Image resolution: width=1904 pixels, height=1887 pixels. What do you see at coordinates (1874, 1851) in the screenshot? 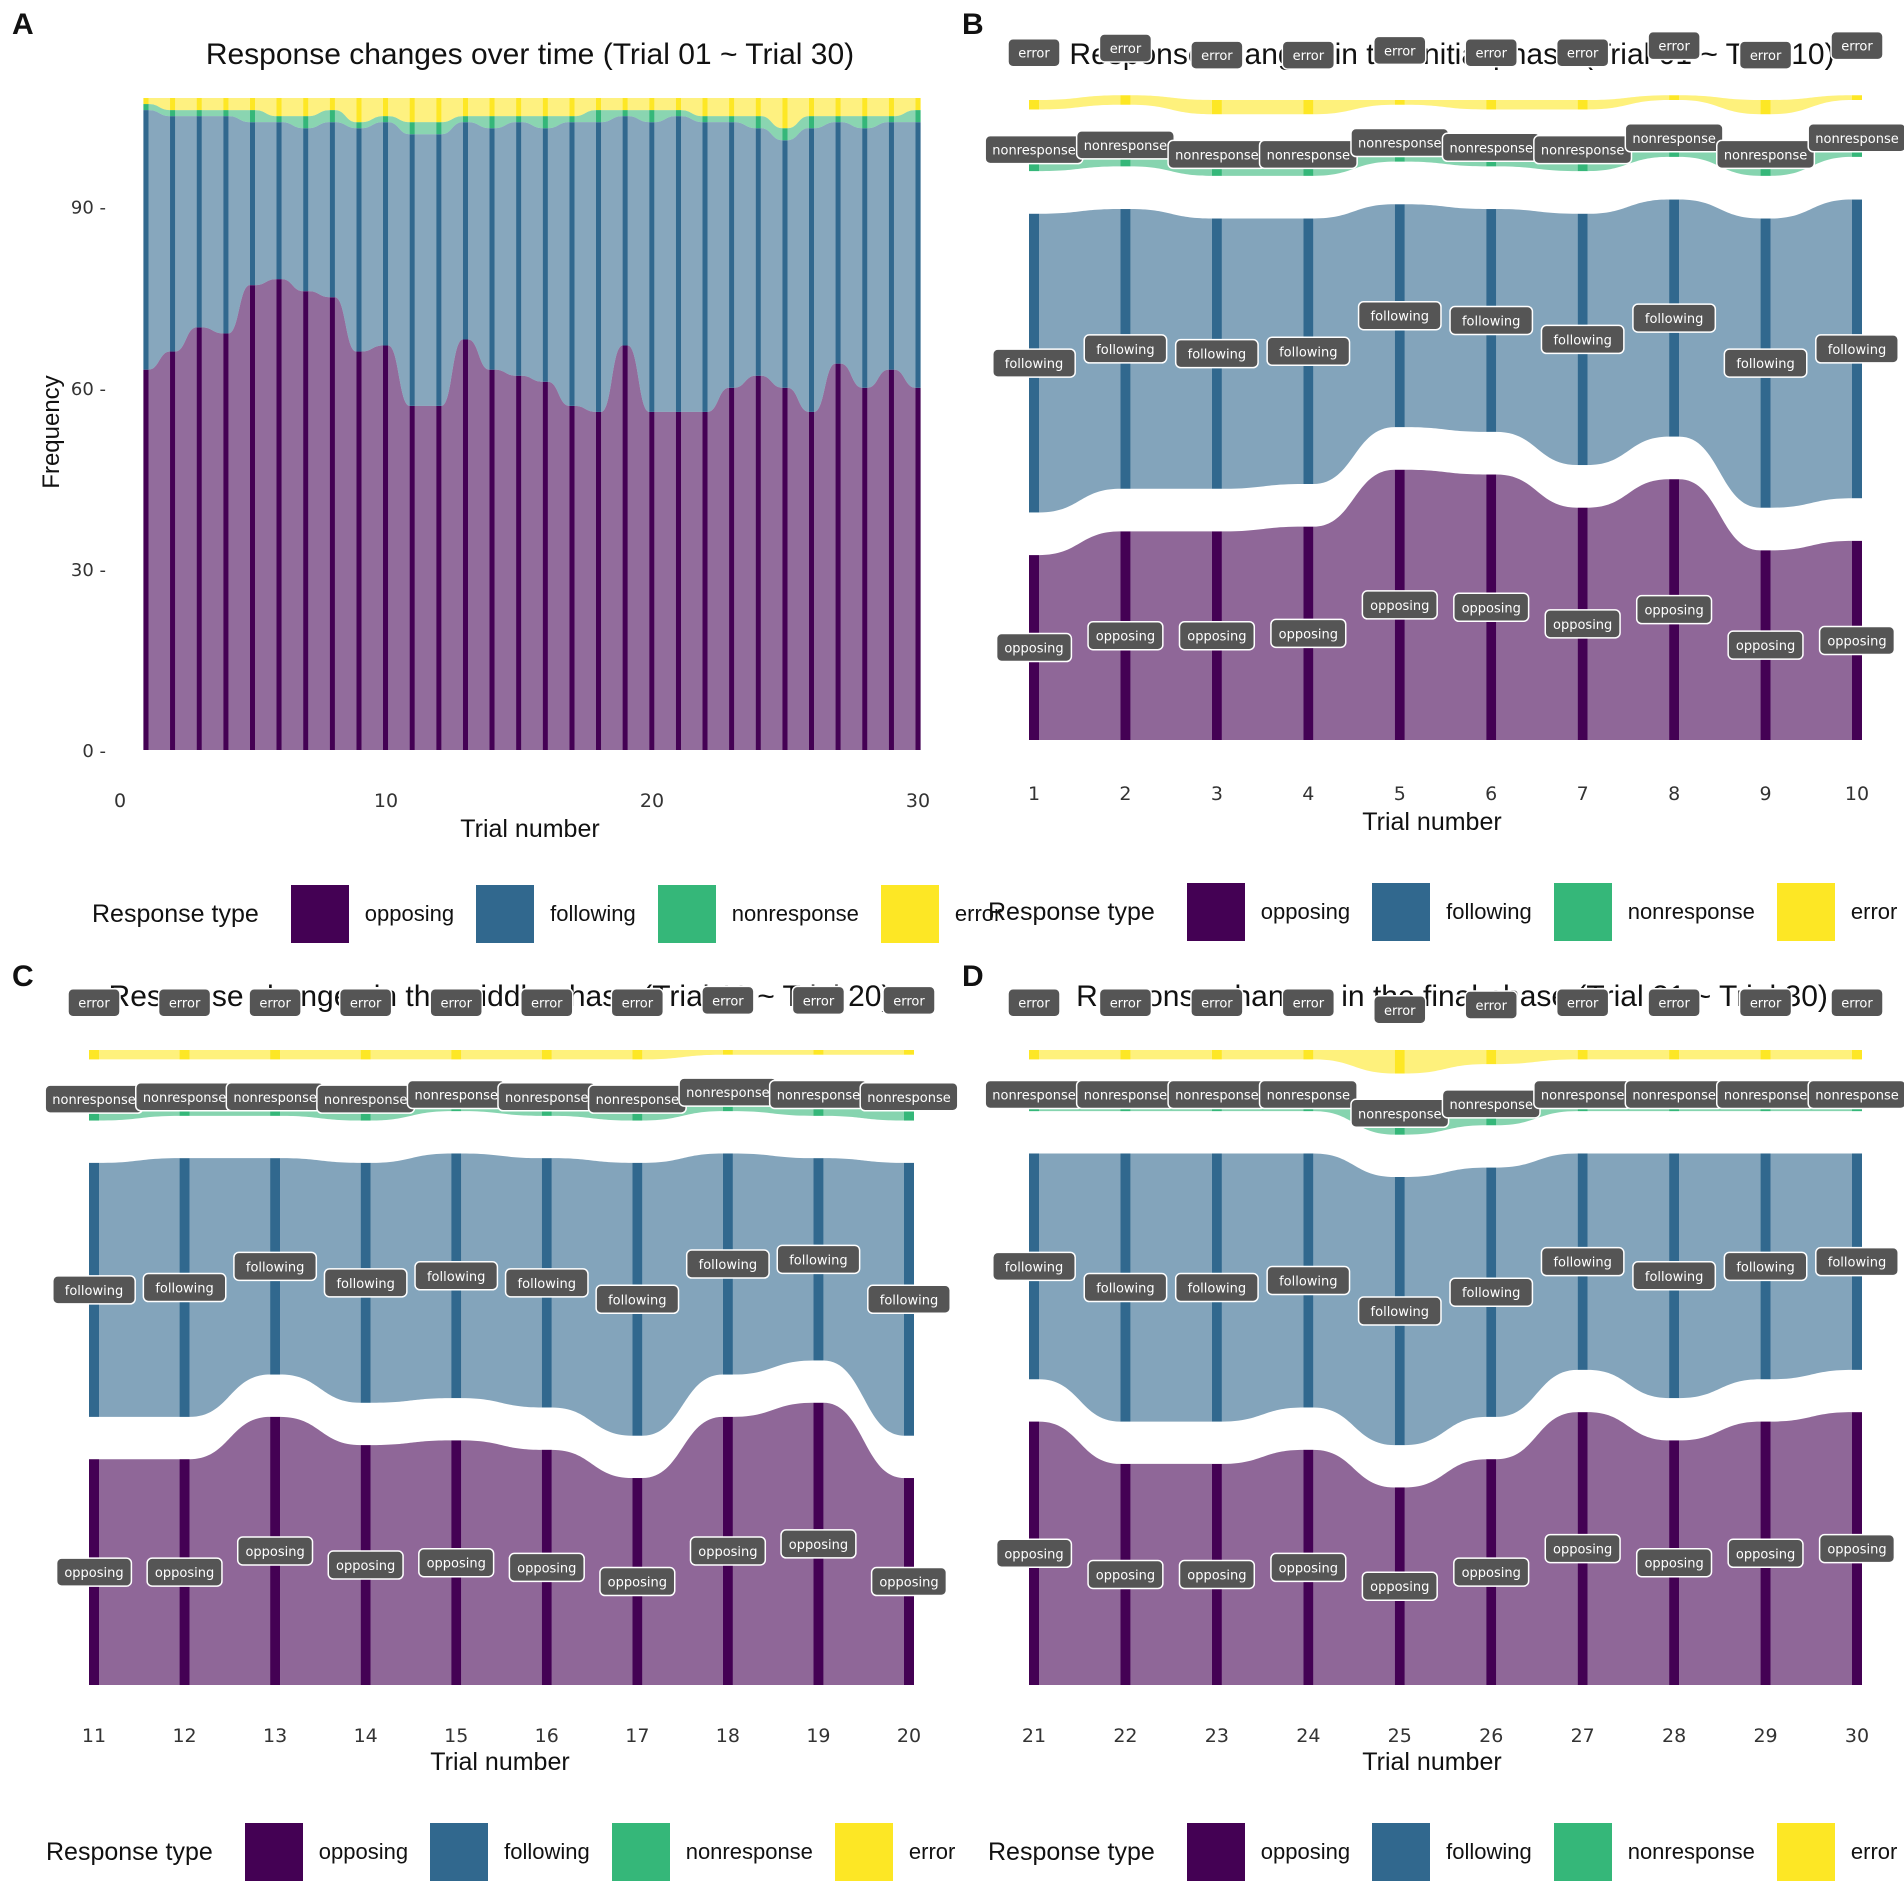
I see `legend-label-error: error` at bounding box center [1874, 1851].